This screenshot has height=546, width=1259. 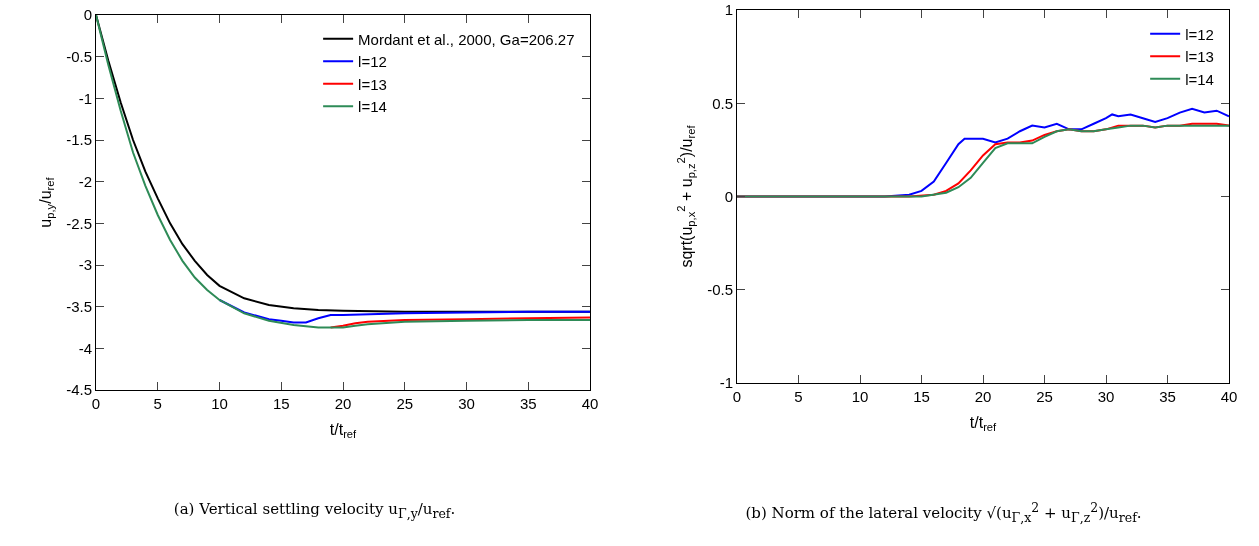 What do you see at coordinates (85, 348) in the screenshot?
I see `y-tick-label: -4` at bounding box center [85, 348].